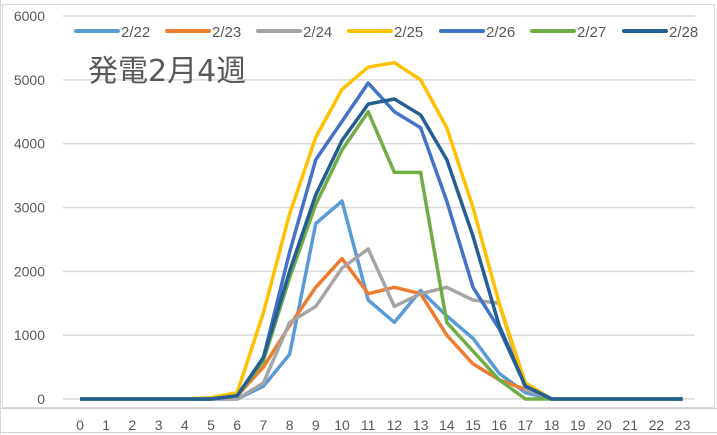  I want to click on legend-label: 2/25, so click(408, 32).